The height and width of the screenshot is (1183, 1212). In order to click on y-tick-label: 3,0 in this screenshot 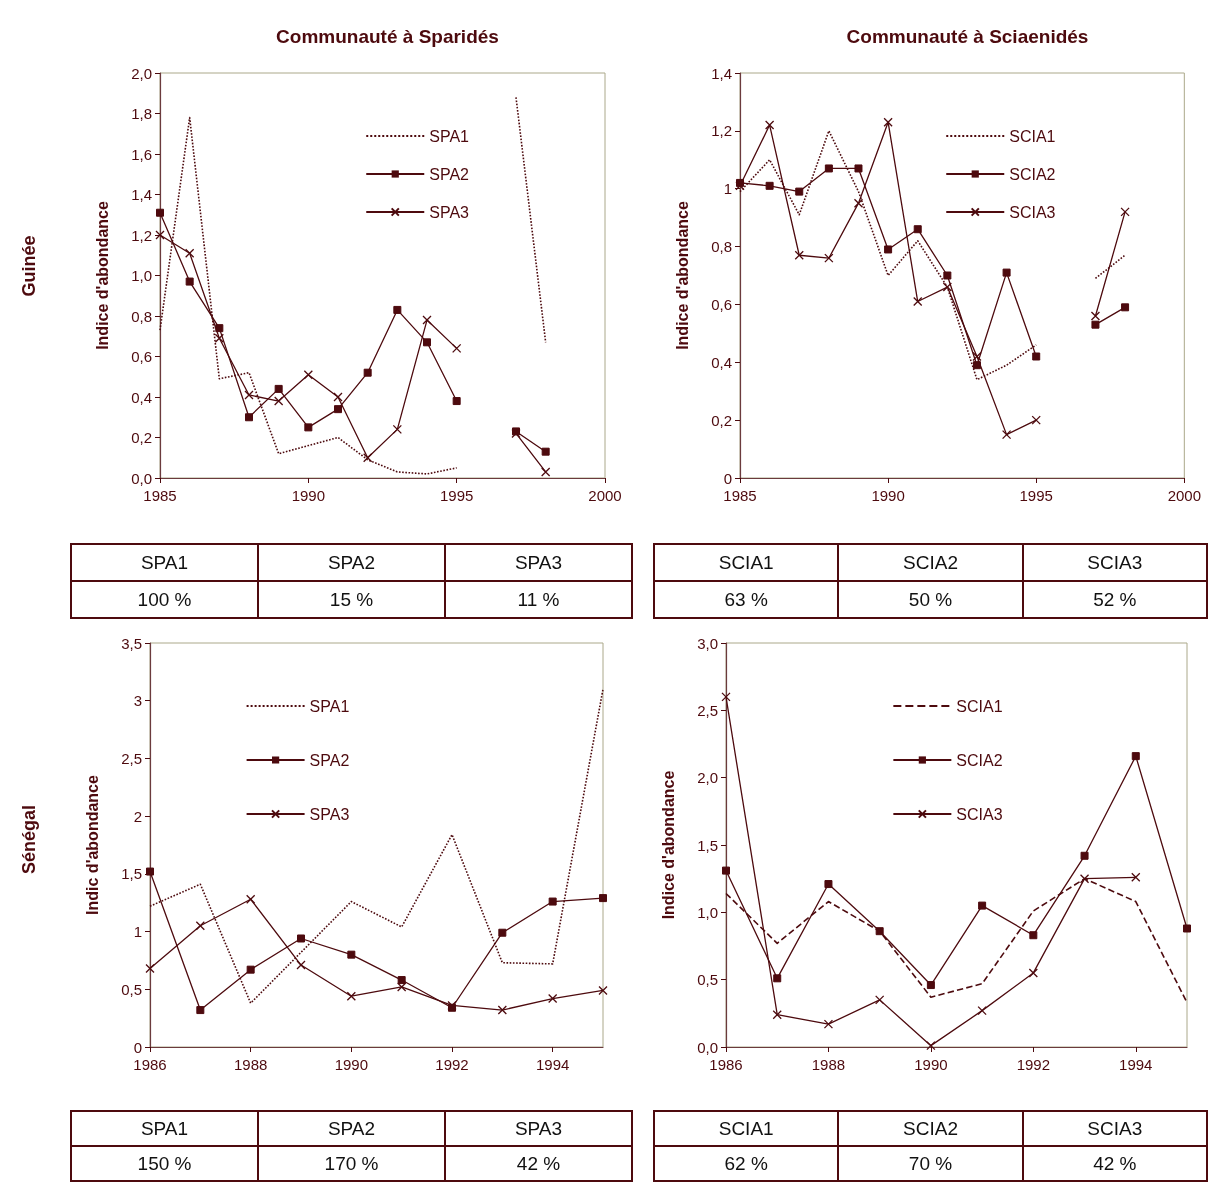, I will do `click(707, 643)`.